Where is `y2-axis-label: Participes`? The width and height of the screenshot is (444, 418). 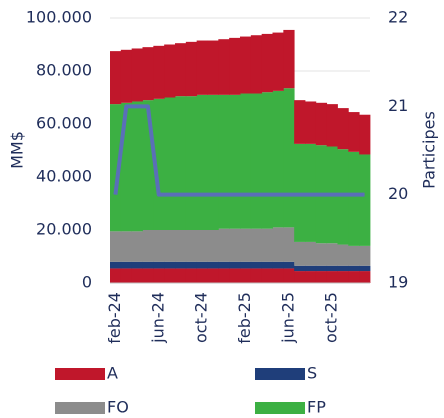 y2-axis-label: Participes is located at coordinates (429, 150).